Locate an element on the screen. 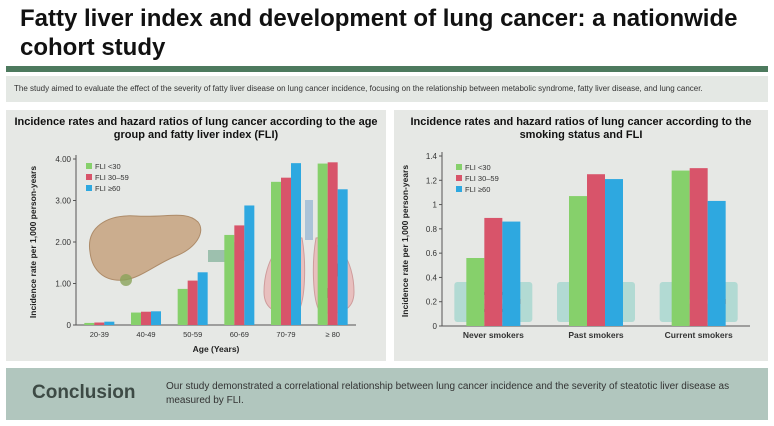 The height and width of the screenshot is (426, 774). x-tick-label: 50-59 is located at coordinates (192, 334).